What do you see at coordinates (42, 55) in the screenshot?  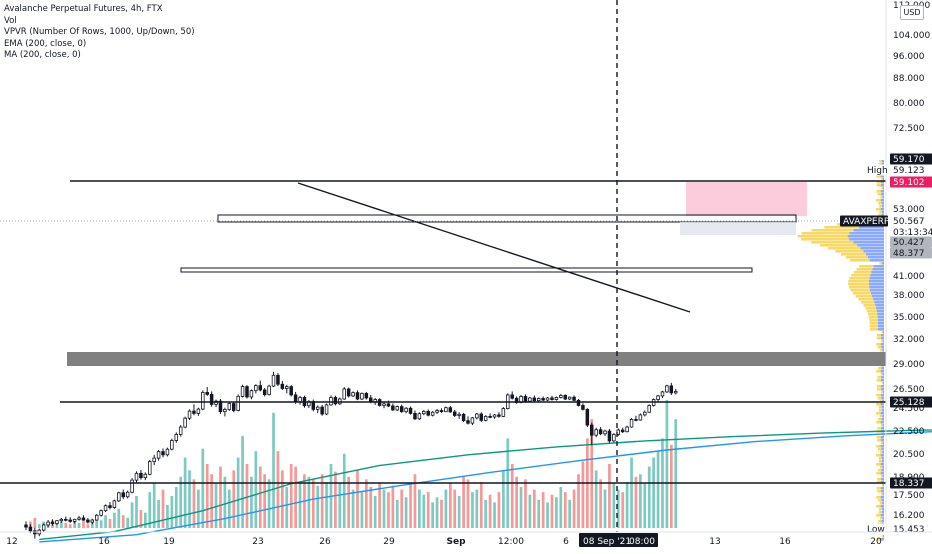 I see `indicator-ma: MA (200, close, 0)` at bounding box center [42, 55].